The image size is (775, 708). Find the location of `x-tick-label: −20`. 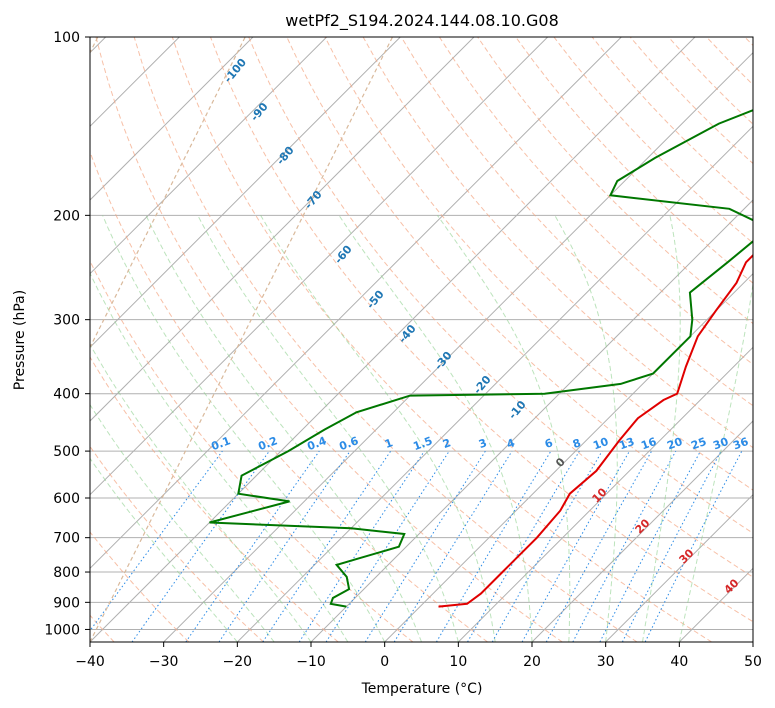

x-tick-label: −20 is located at coordinates (238, 662).